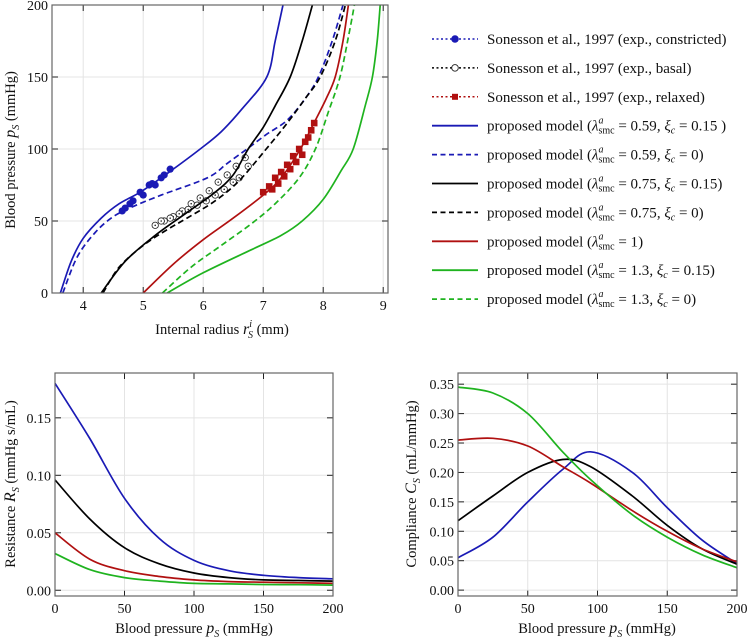 Image resolution: width=750 pixels, height=640 pixels. I want to click on y-tick-label: 0.35, so click(442, 385).